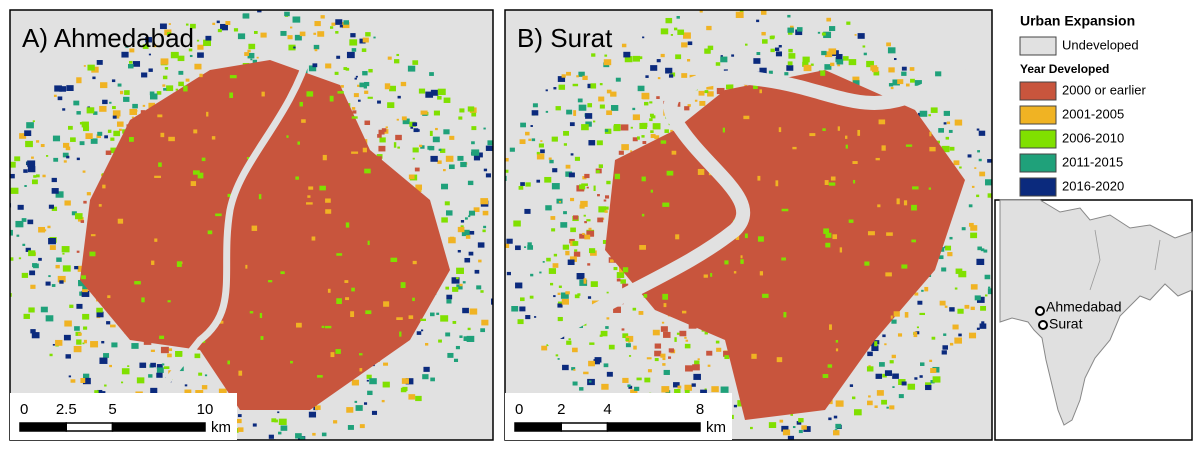 This screenshot has height=450, width=1200. I want to click on panel-title: A) Ahmedabad, so click(108, 38).